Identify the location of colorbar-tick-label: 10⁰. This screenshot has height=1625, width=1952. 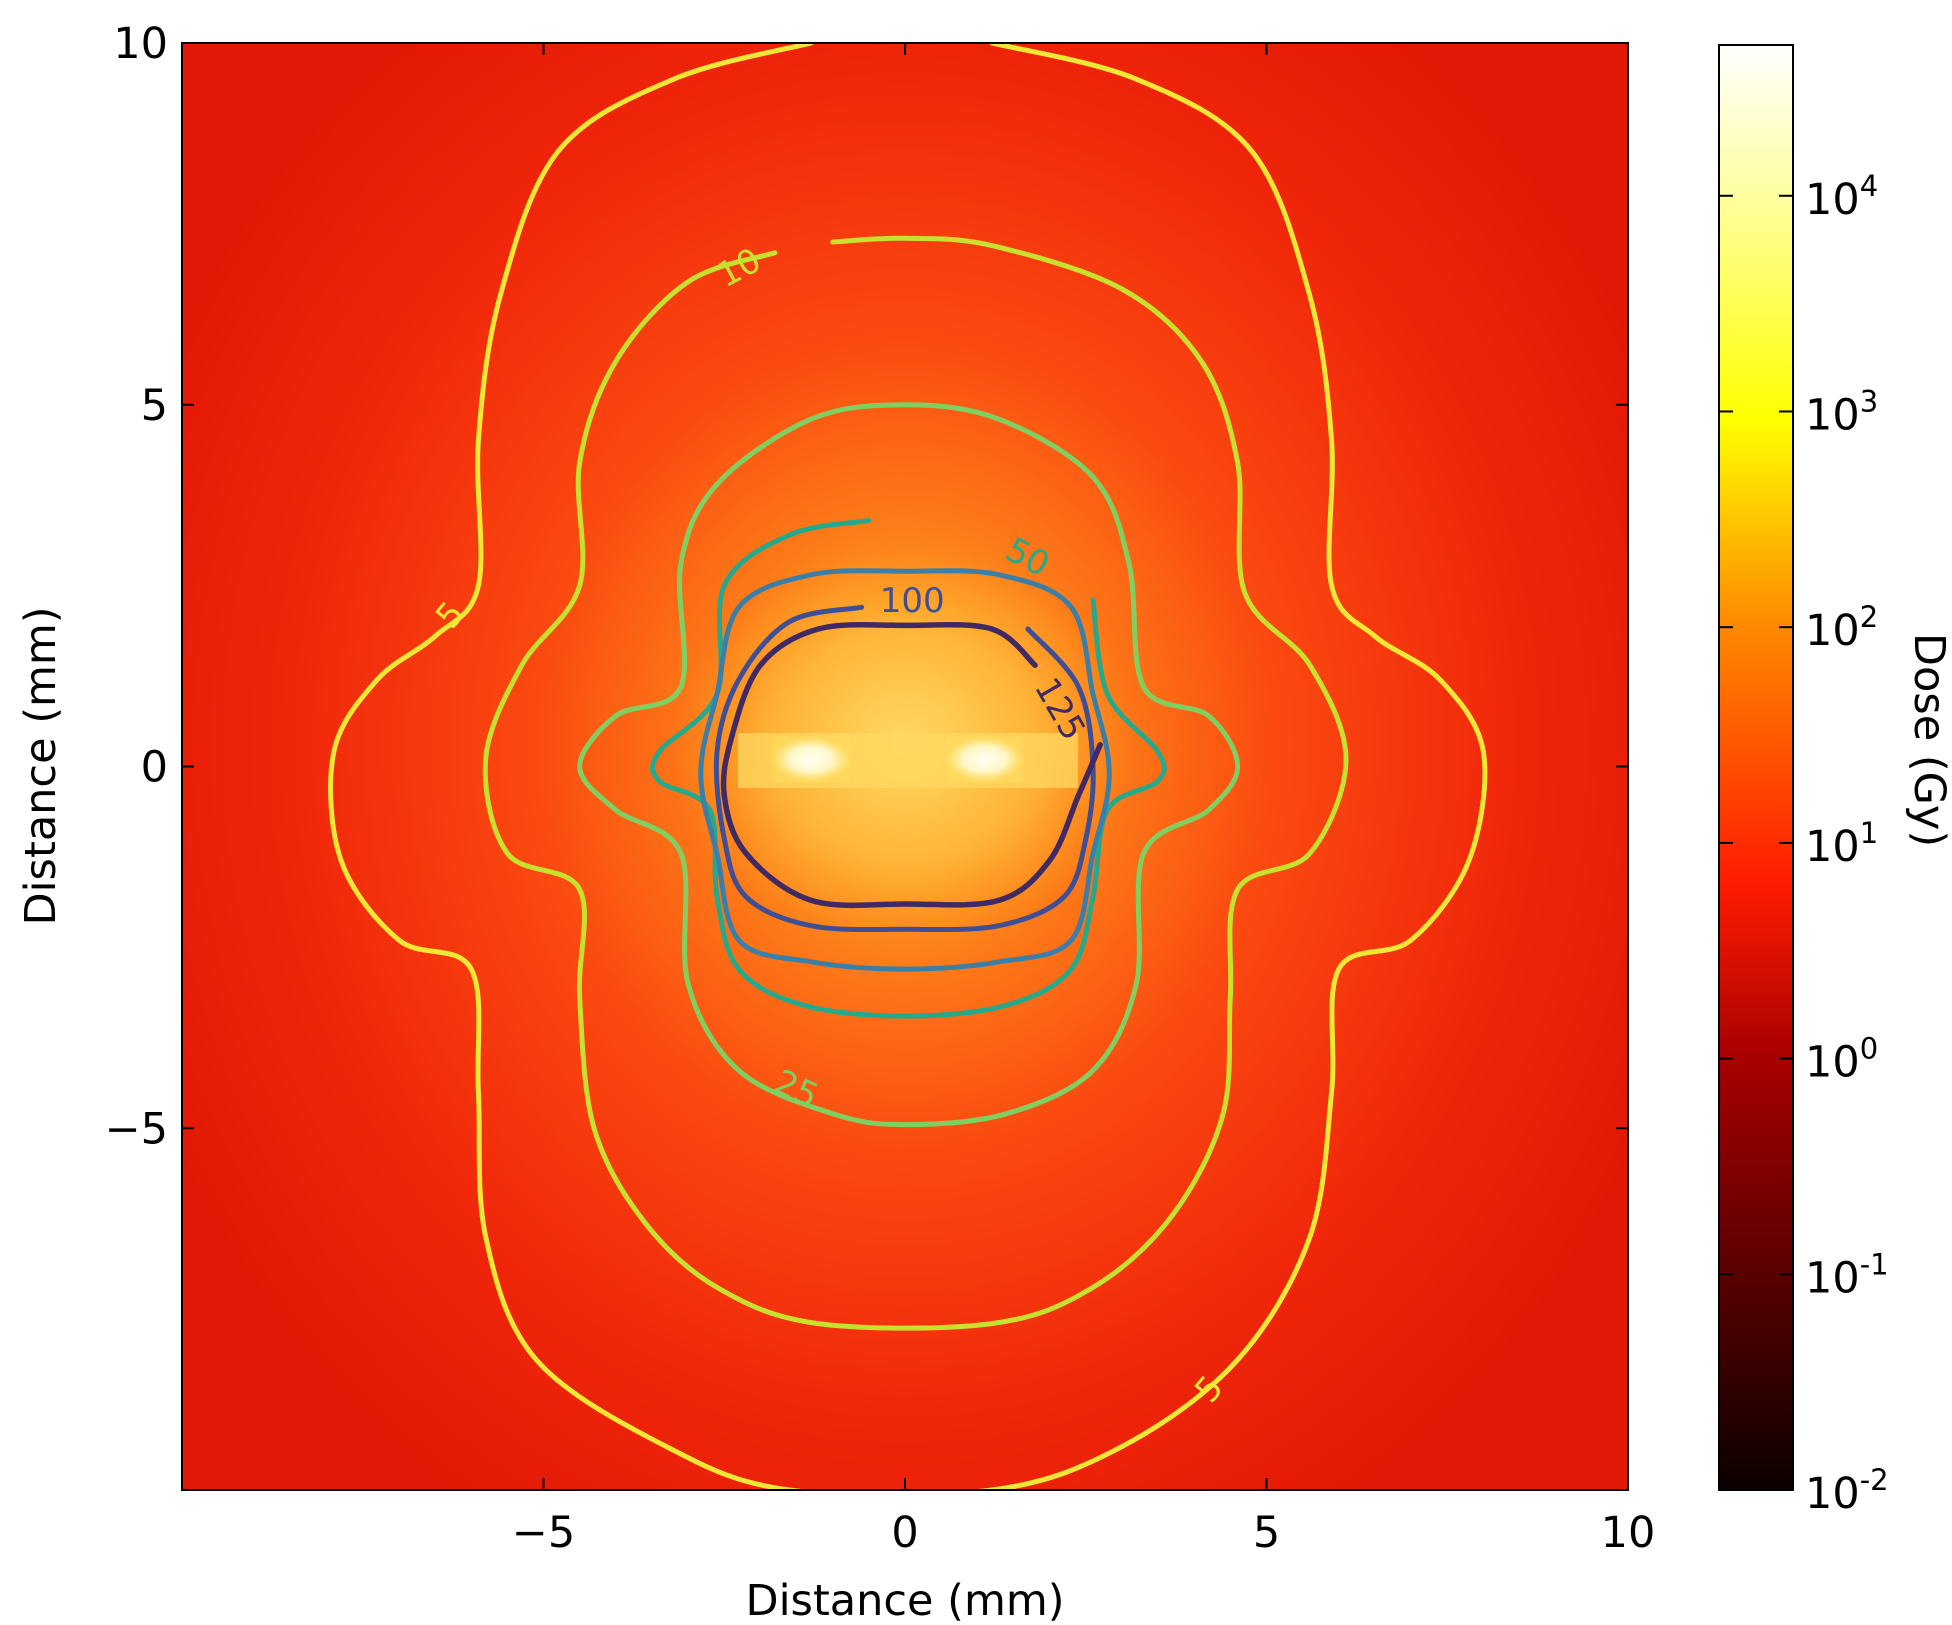
(1841, 1060).